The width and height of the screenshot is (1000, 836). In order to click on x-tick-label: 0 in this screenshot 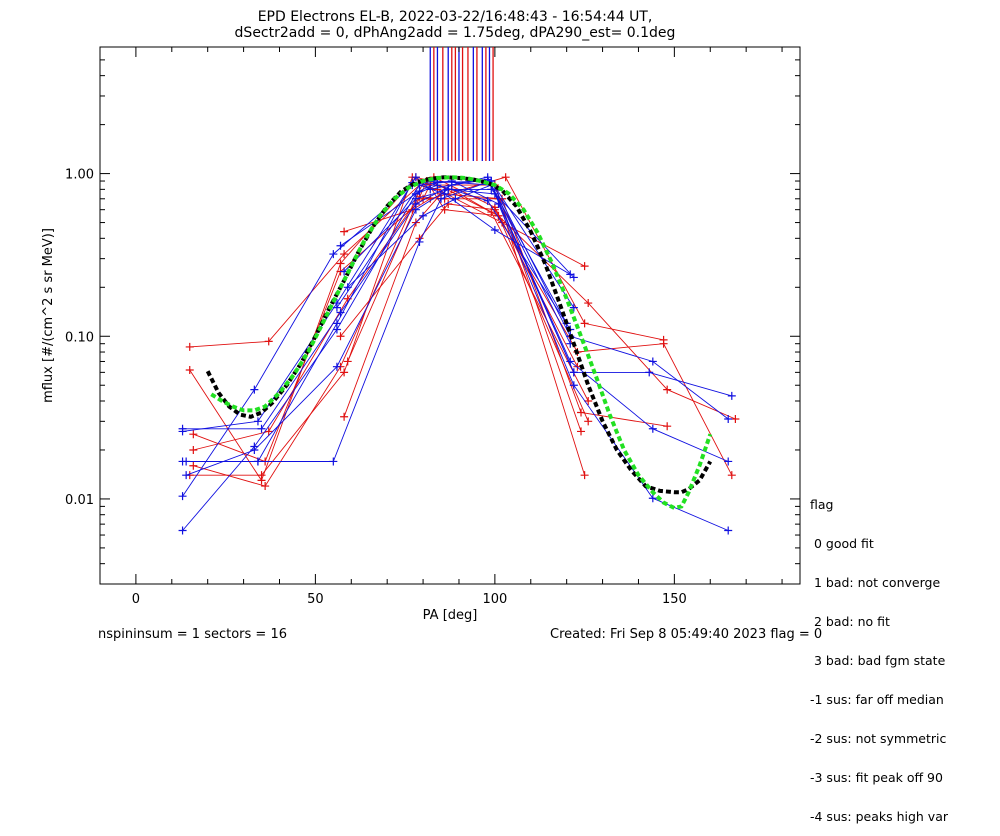, I will do `click(136, 599)`.